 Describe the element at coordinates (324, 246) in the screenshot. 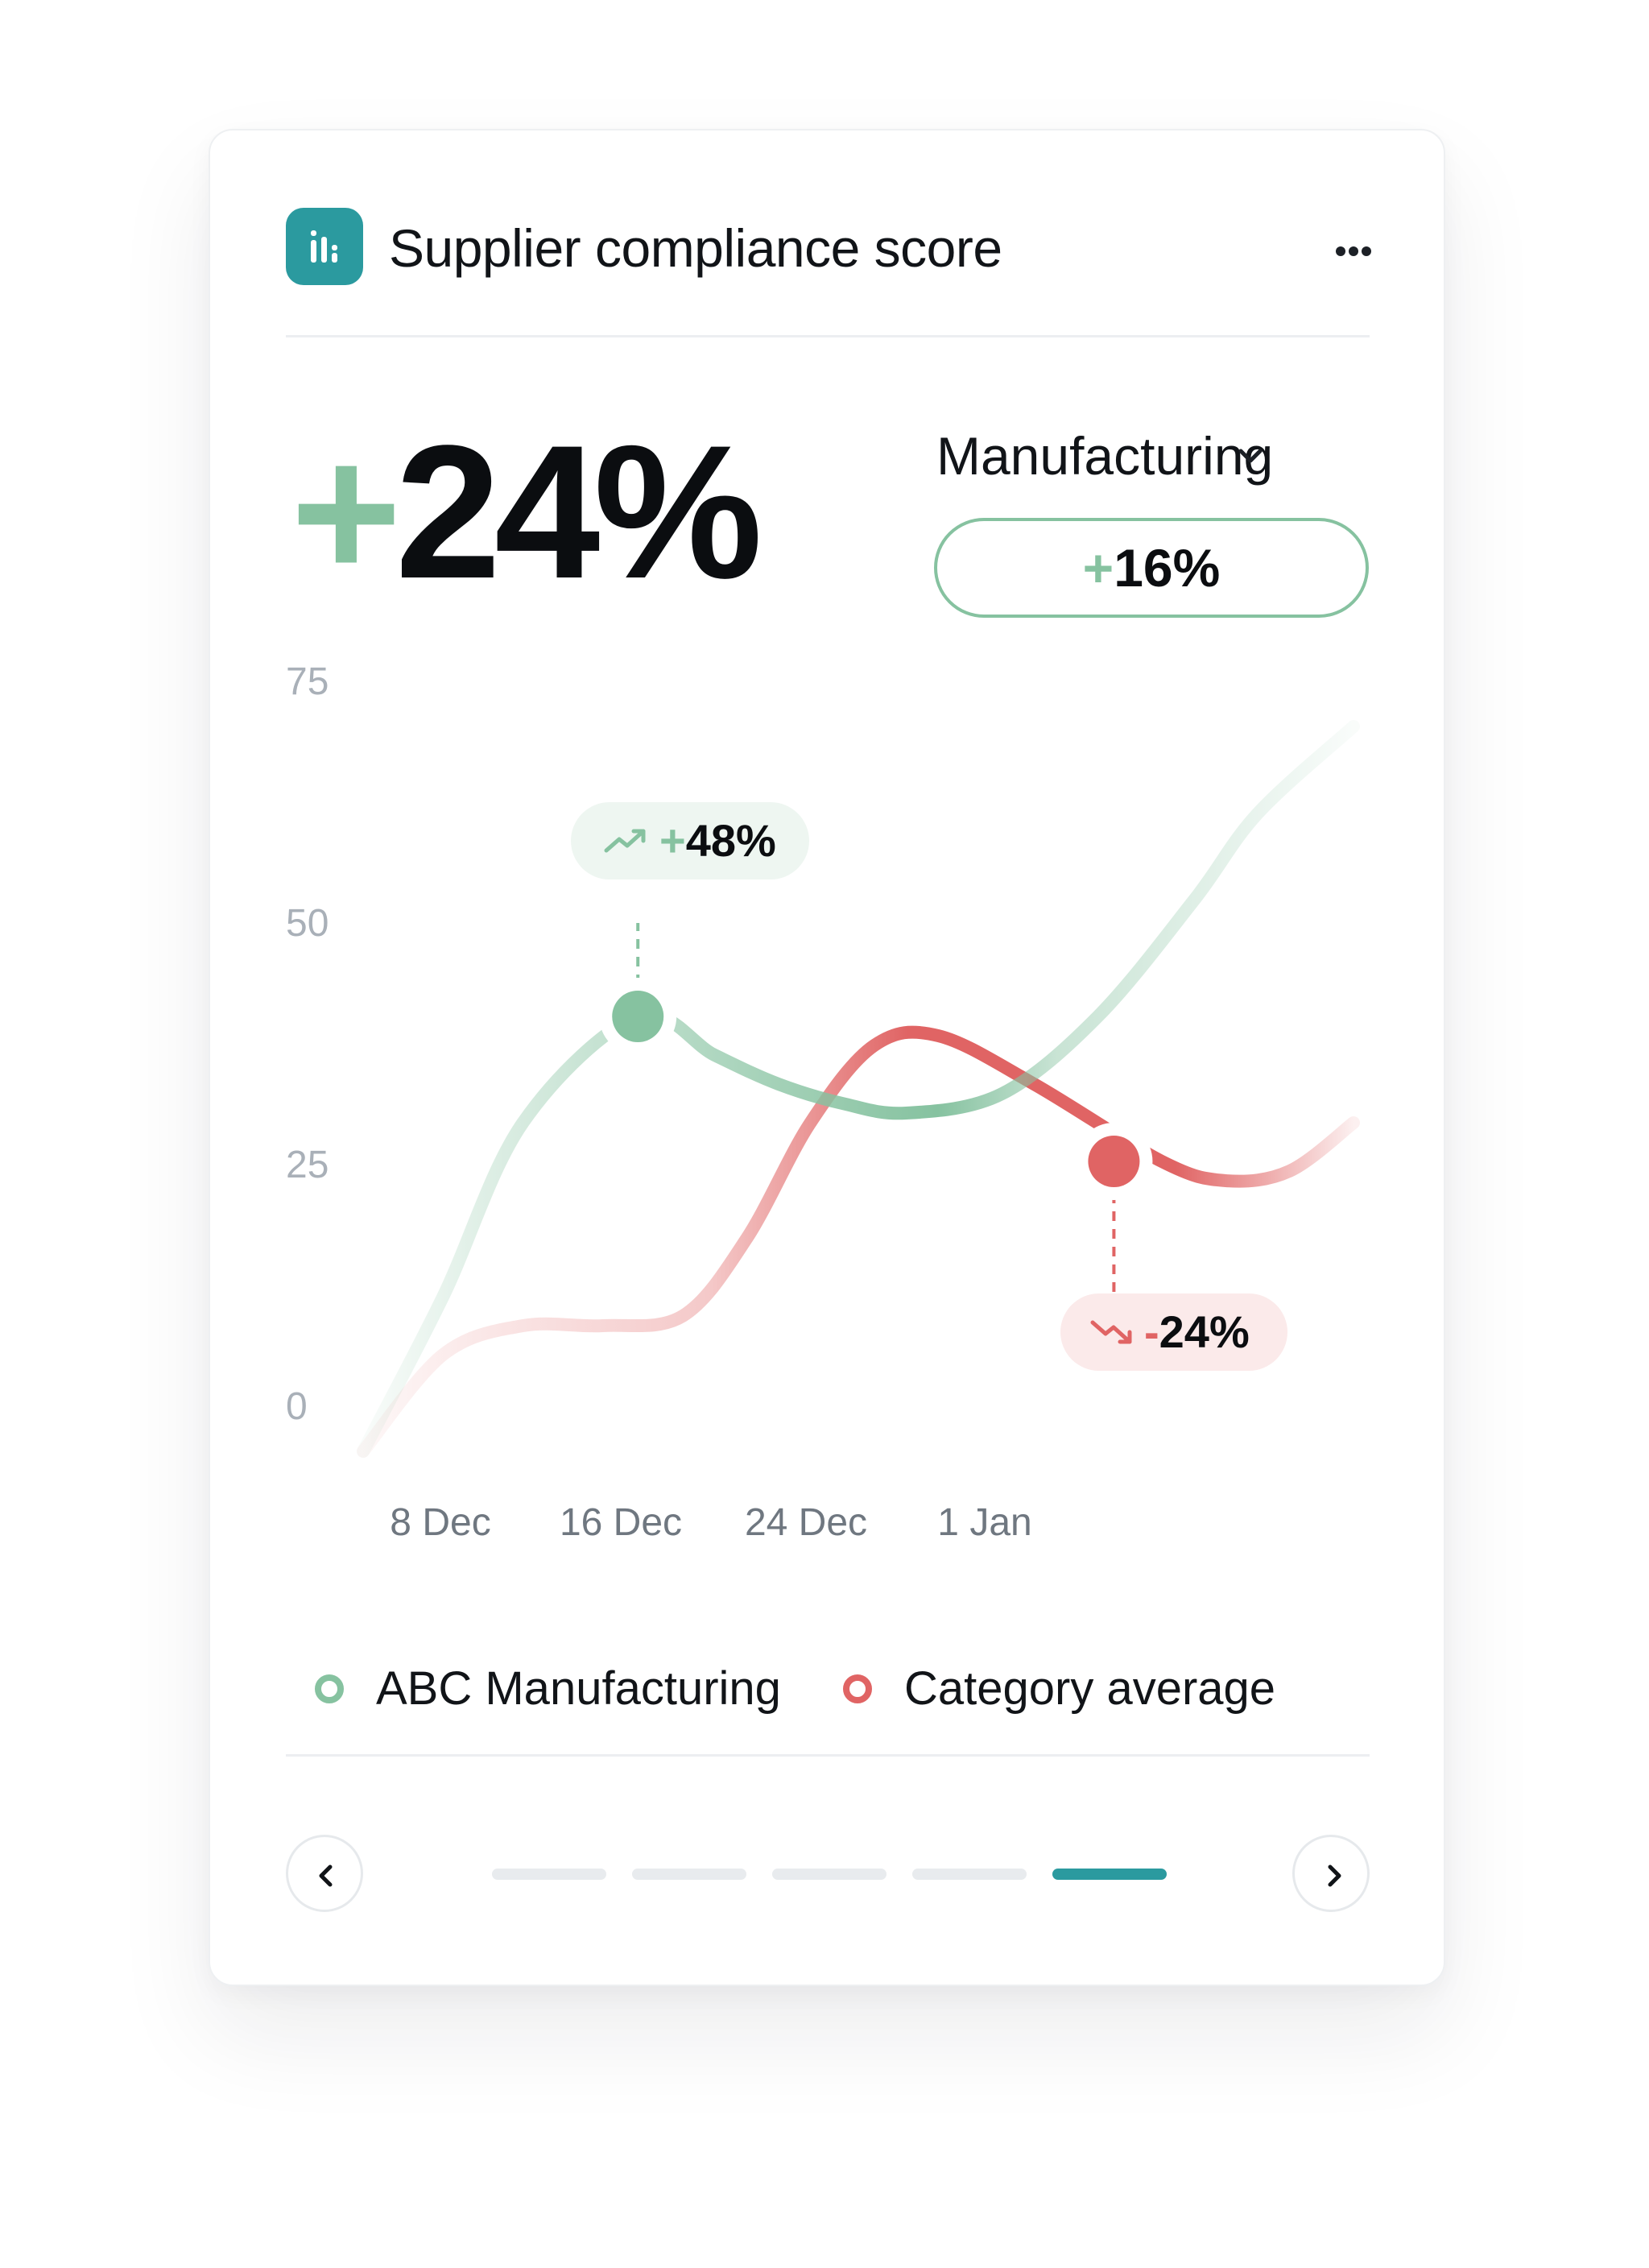

I see `bar-chart-icon` at that location.